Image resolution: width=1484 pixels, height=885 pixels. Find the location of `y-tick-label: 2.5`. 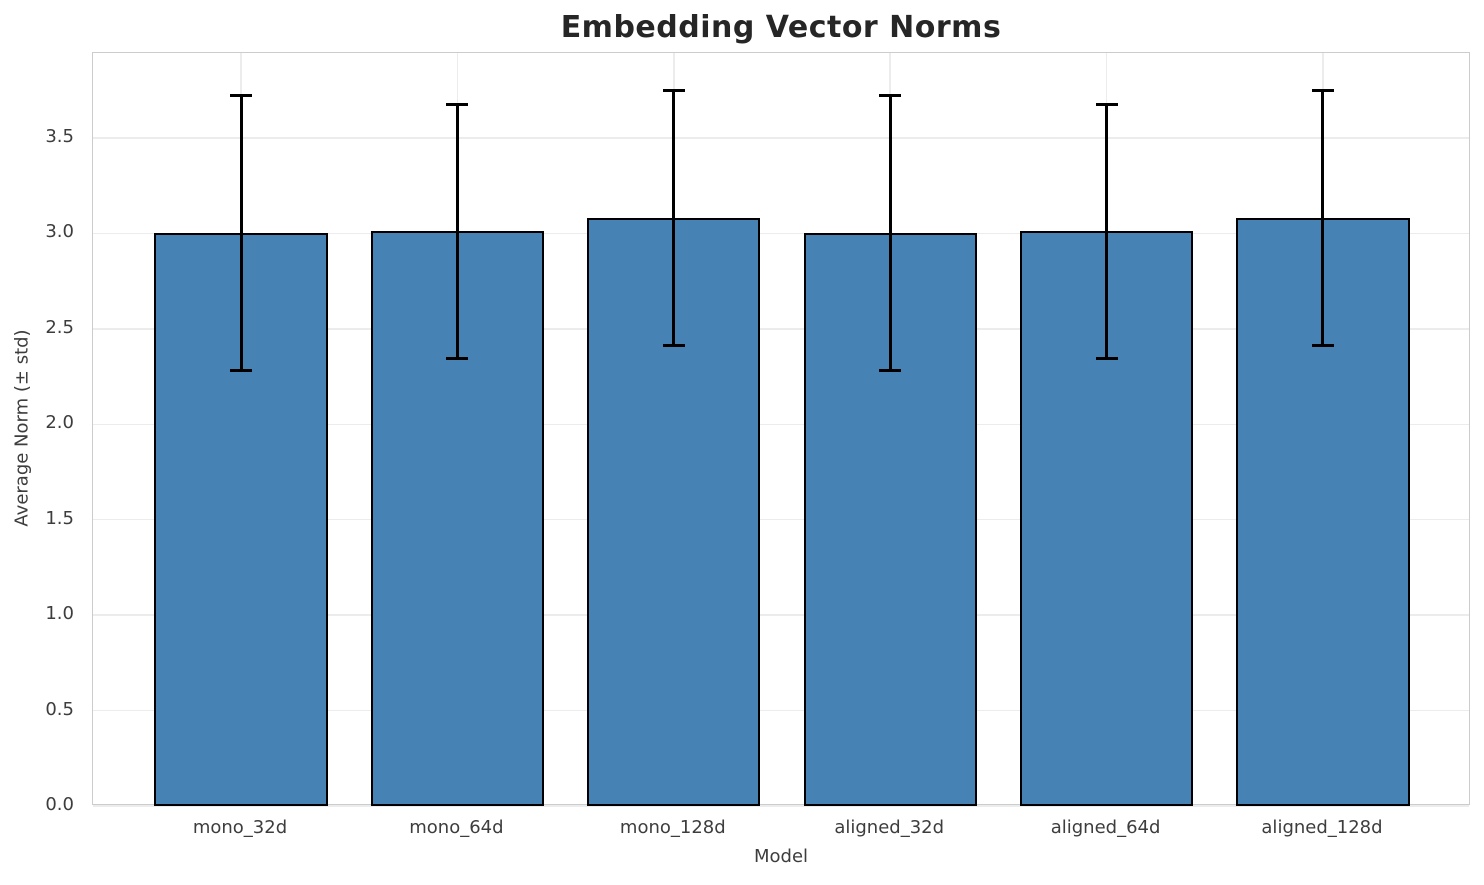

y-tick-label: 2.5 is located at coordinates (59, 327).